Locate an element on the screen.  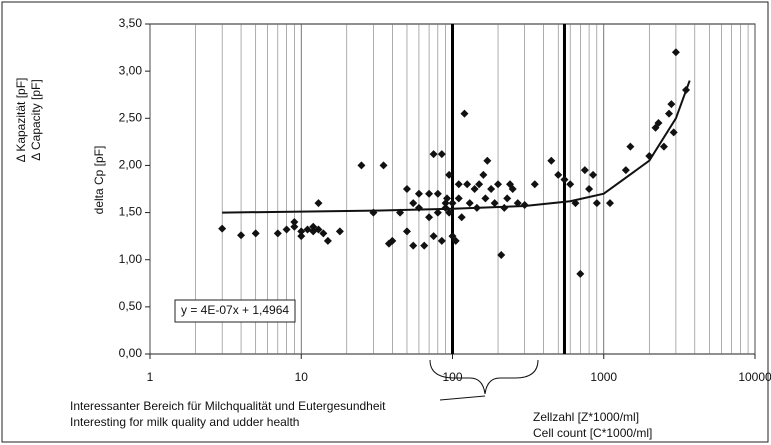
y-tick-label: 2,50 is located at coordinates (131, 117).